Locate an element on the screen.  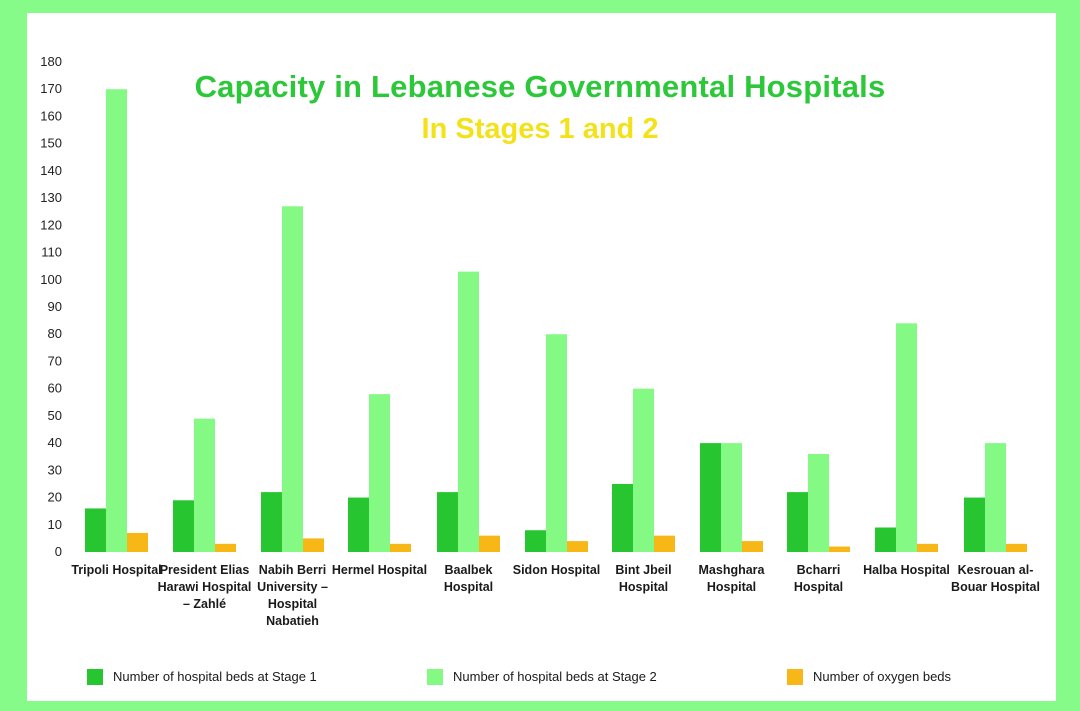
y-tick-label: 150 is located at coordinates (51, 143).